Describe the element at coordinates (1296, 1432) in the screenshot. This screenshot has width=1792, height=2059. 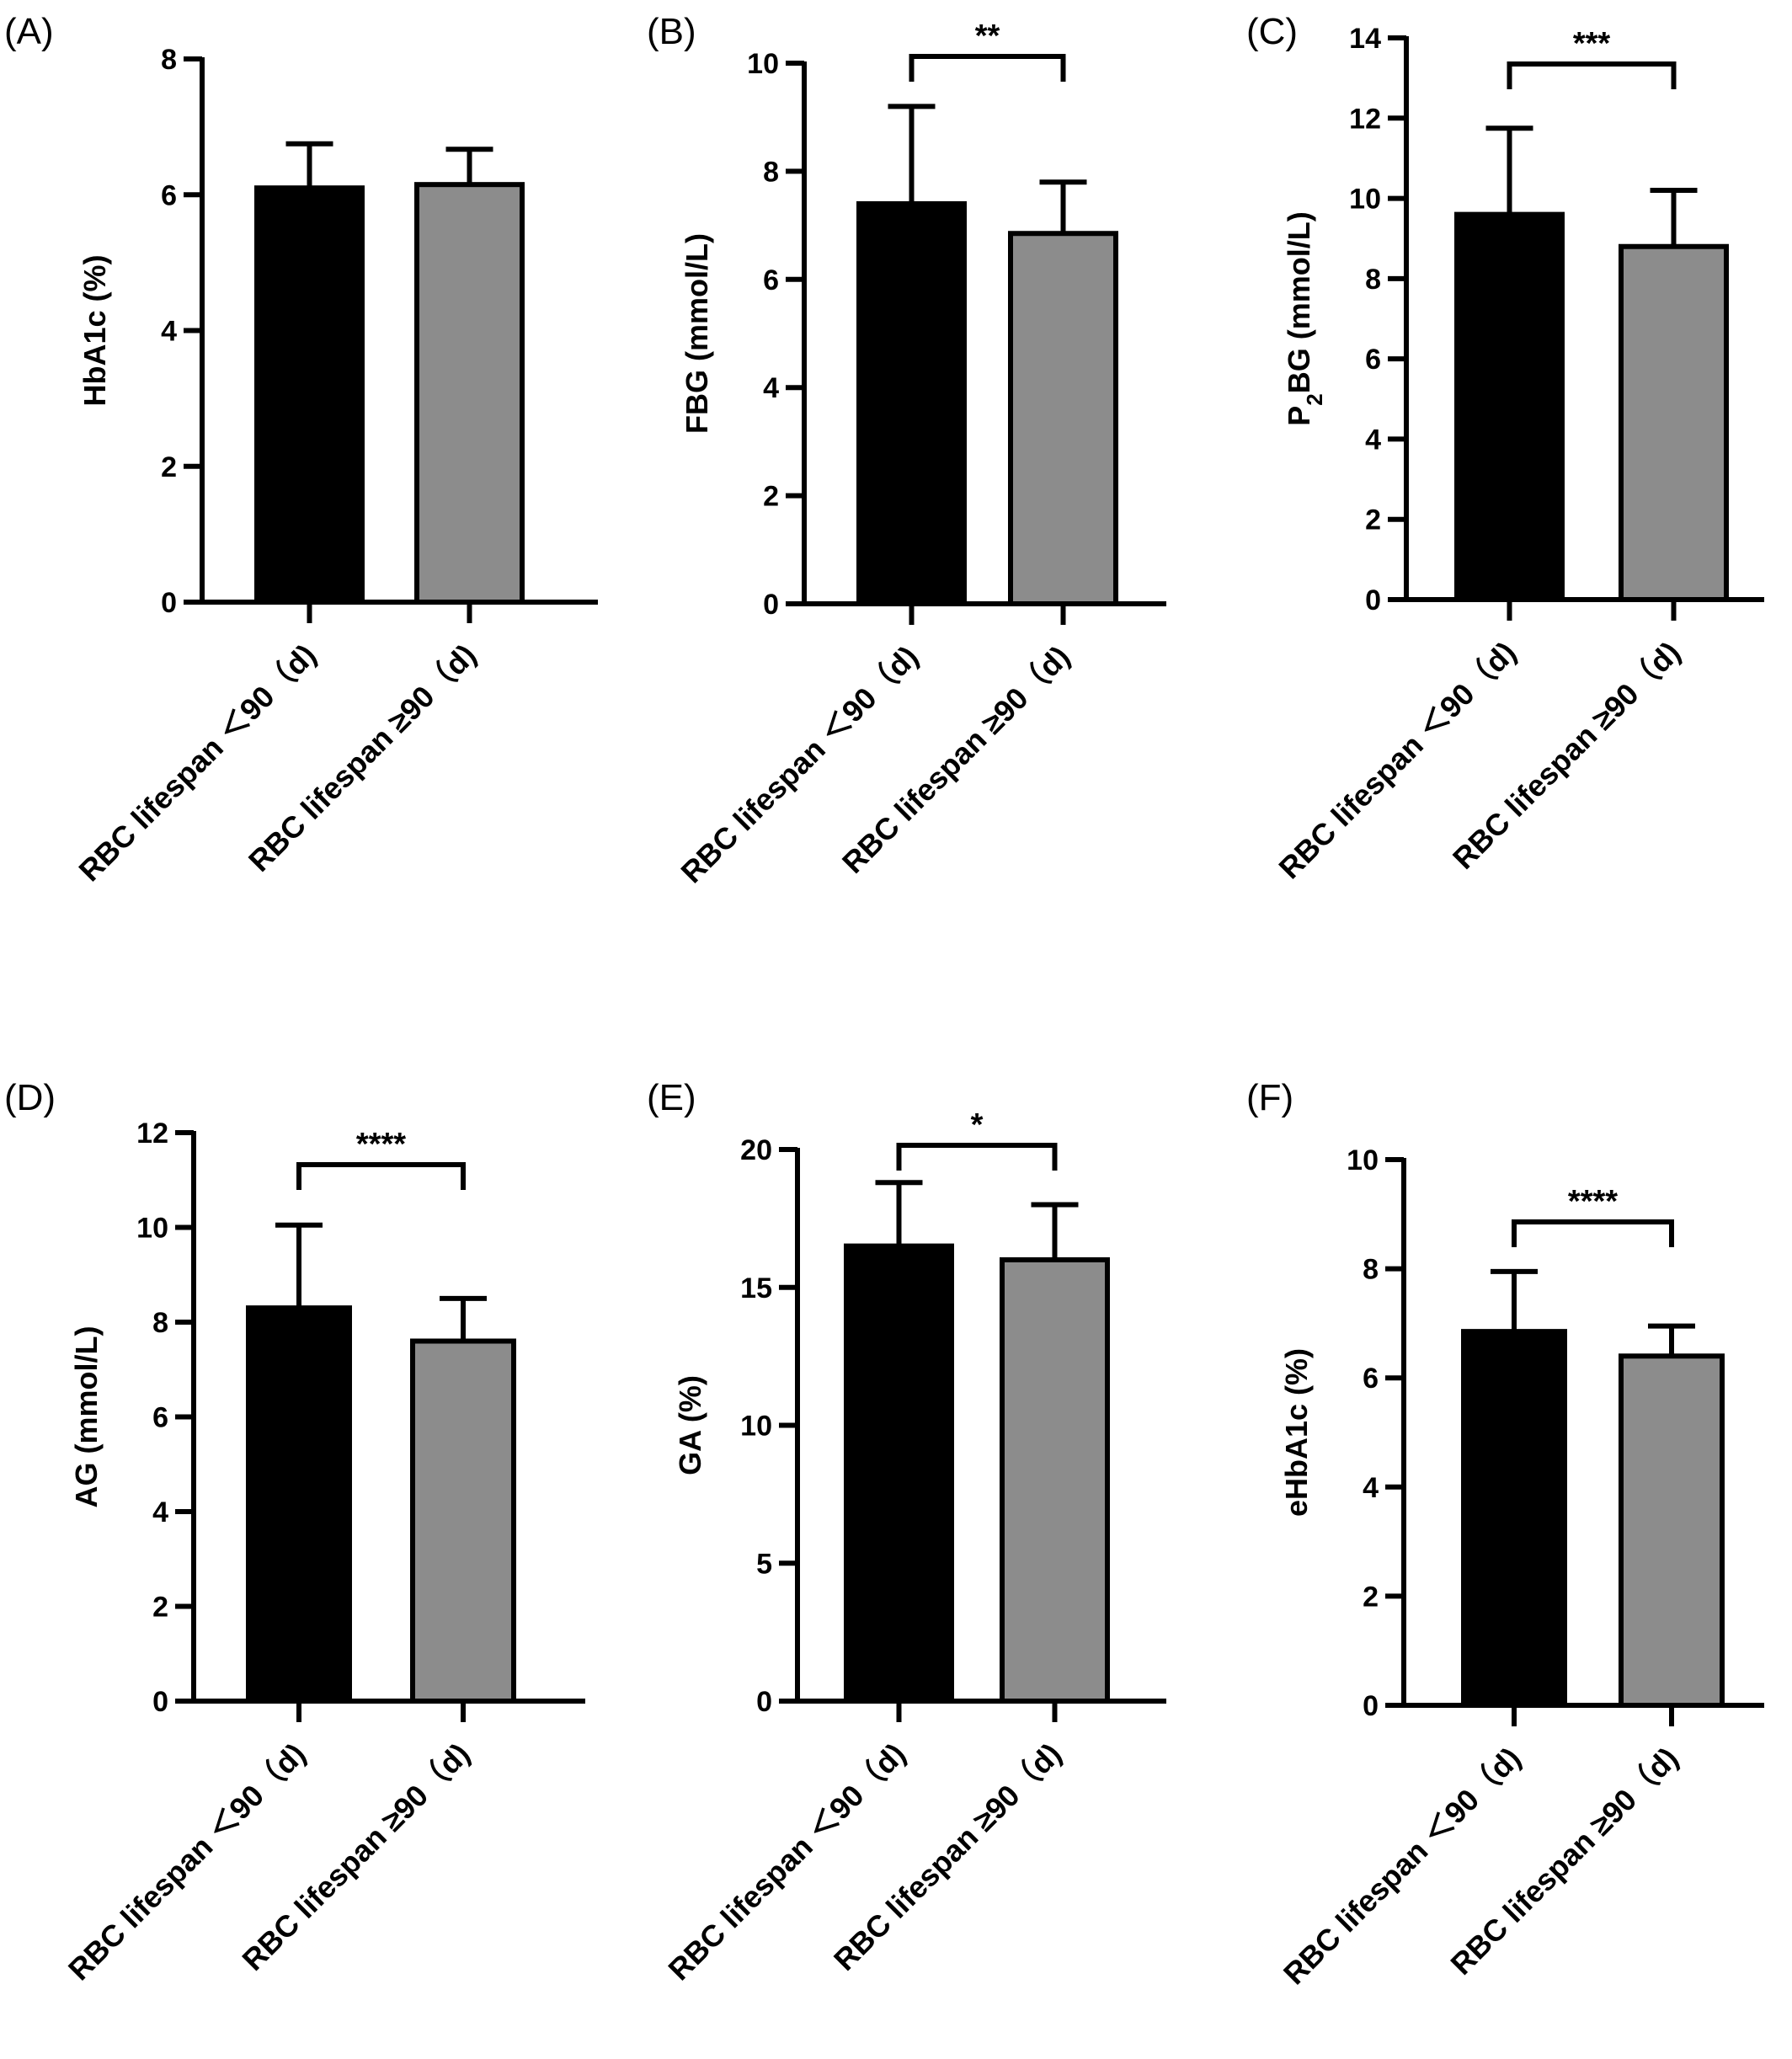
I see `y-axis-label-f: eHbA1c (%)` at that location.